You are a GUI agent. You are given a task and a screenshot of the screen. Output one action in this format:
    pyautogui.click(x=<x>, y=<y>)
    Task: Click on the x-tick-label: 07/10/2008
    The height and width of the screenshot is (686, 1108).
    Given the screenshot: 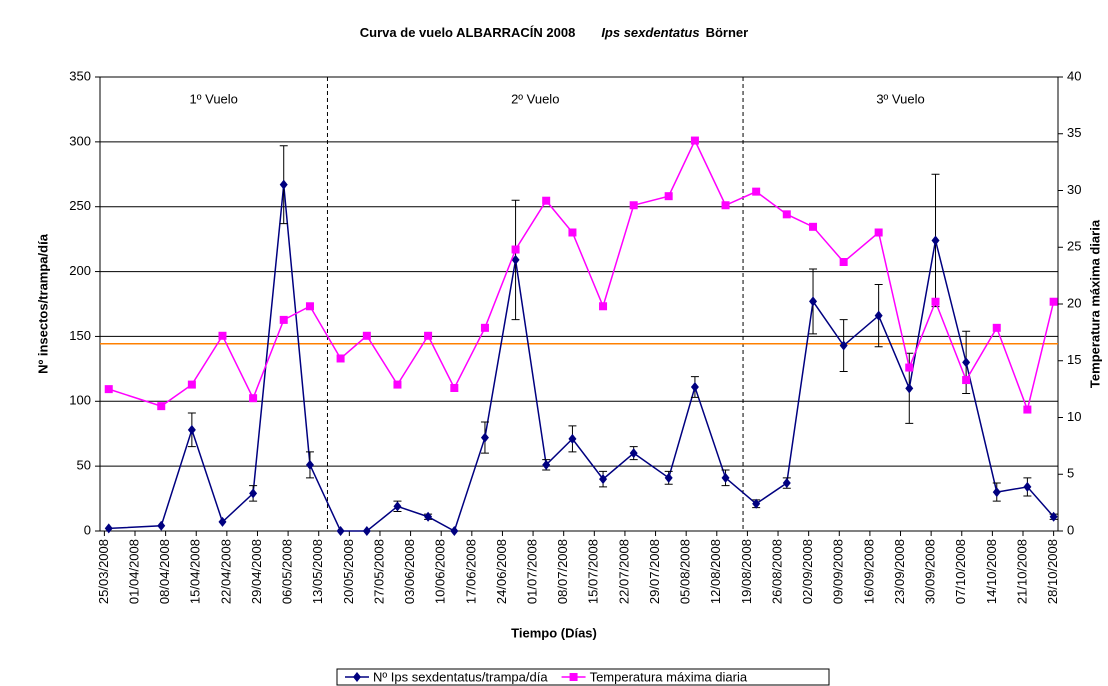 What is the action you would take?
    pyautogui.click(x=960, y=571)
    